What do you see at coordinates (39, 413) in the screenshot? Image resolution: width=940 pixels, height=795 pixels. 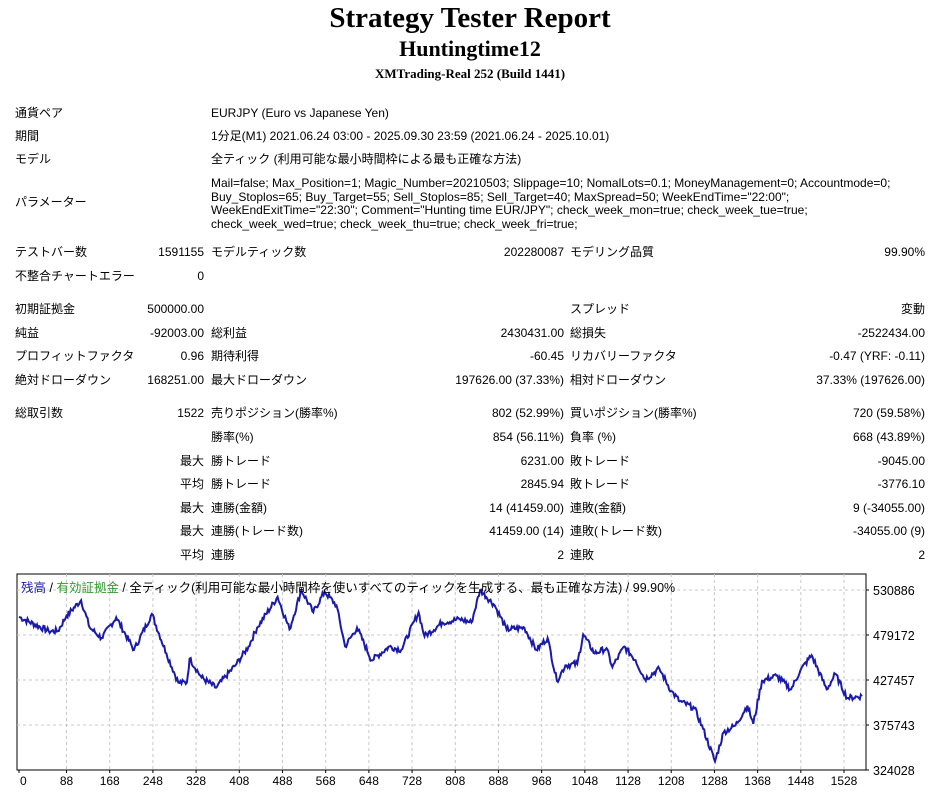 I see `stat-label: 総取引数` at bounding box center [39, 413].